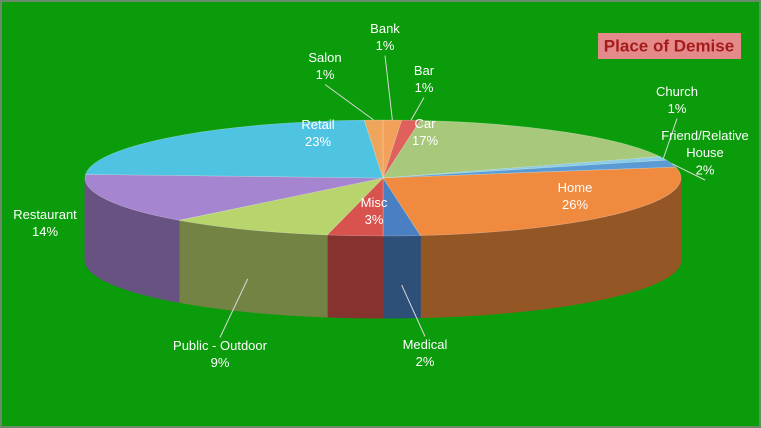 The height and width of the screenshot is (428, 761). I want to click on slice-label: Public - Outdoor, so click(220, 345).